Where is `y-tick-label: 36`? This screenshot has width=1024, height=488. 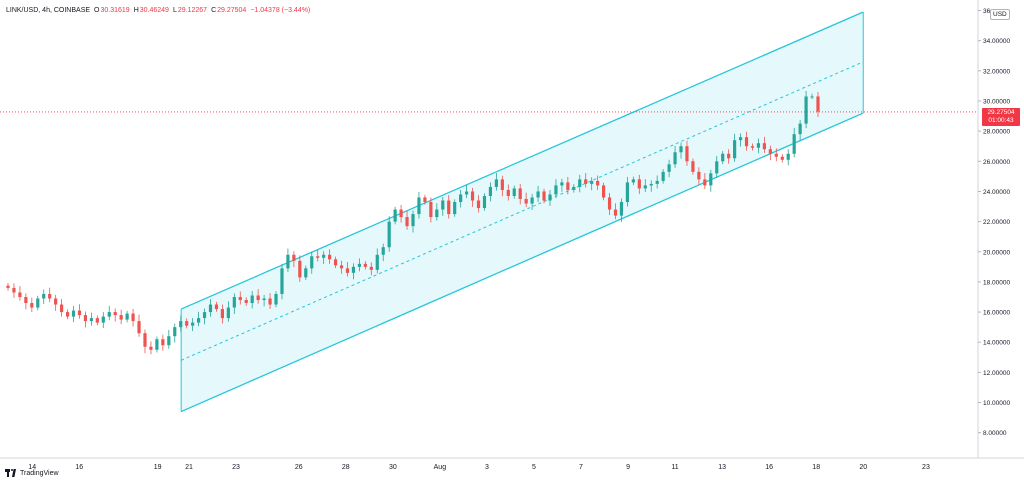
y-tick-label: 36 is located at coordinates (987, 11).